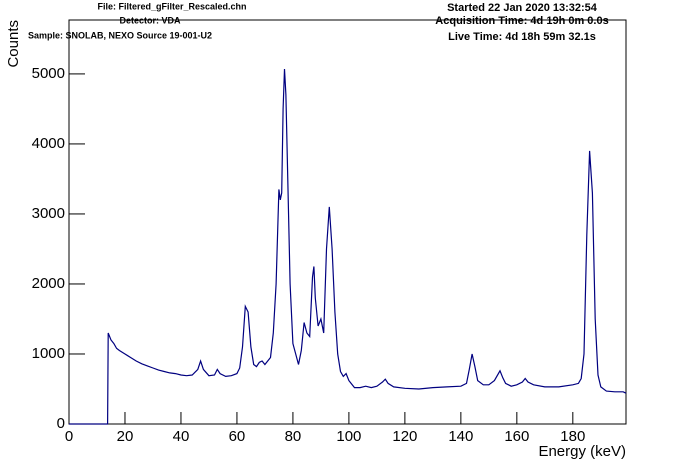 The image size is (696, 472). What do you see at coordinates (404, 436) in the screenshot?
I see `x-tick-label: 120` at bounding box center [404, 436].